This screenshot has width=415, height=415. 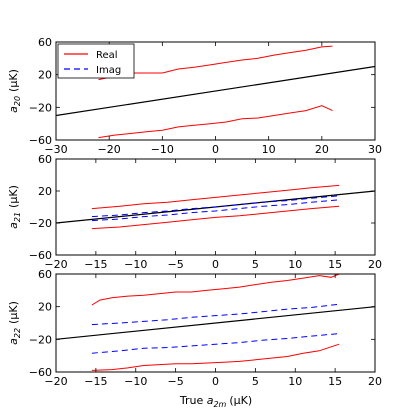 I want to click on x-tick-label: −30, so click(x=55, y=149).